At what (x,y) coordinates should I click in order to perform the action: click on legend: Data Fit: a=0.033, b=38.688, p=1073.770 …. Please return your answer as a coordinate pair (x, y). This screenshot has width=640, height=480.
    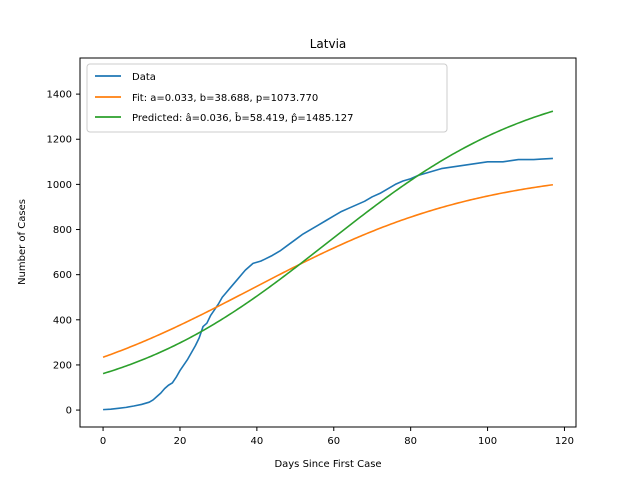
    Looking at the image, I should click on (267, 98).